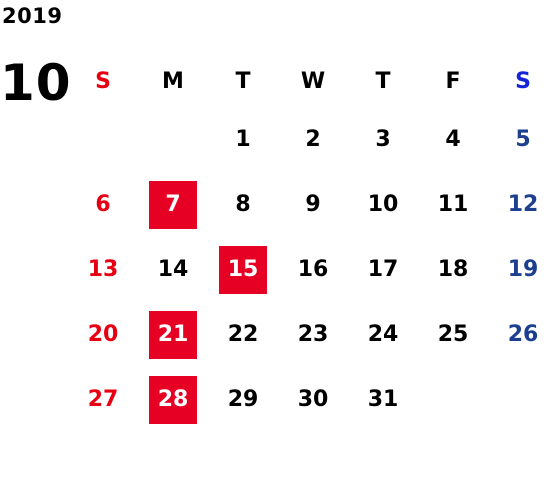  Describe the element at coordinates (453, 204) in the screenshot. I see `day-cell: 11` at that location.